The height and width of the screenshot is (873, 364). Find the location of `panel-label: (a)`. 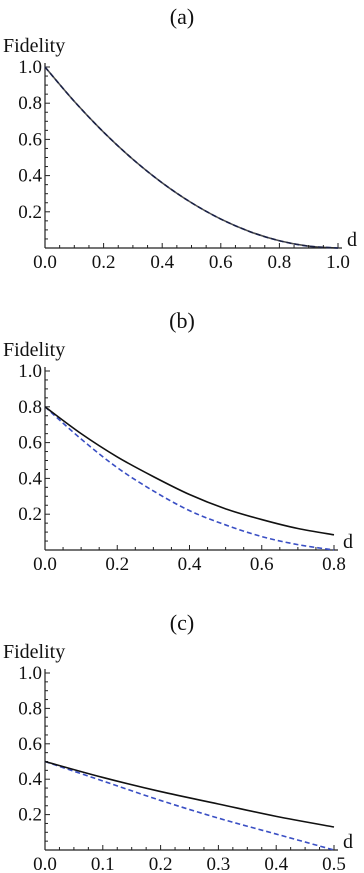

panel-label: (a) is located at coordinates (182, 16).